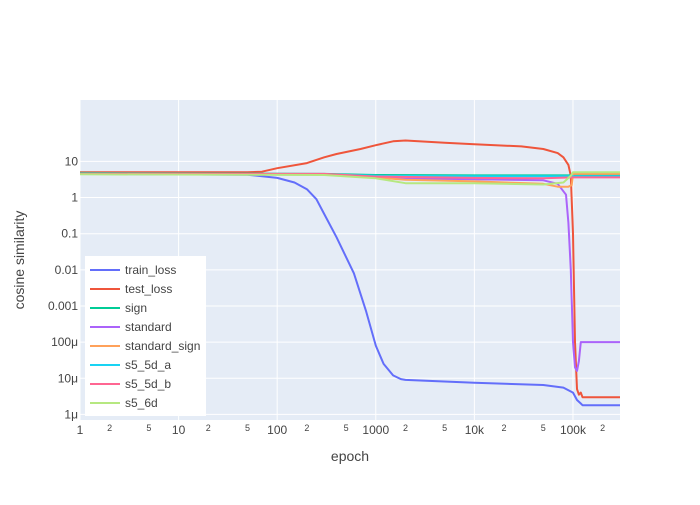 The image size is (700, 505). I want to click on legend-item-test-loss: test_loss, so click(131, 289).